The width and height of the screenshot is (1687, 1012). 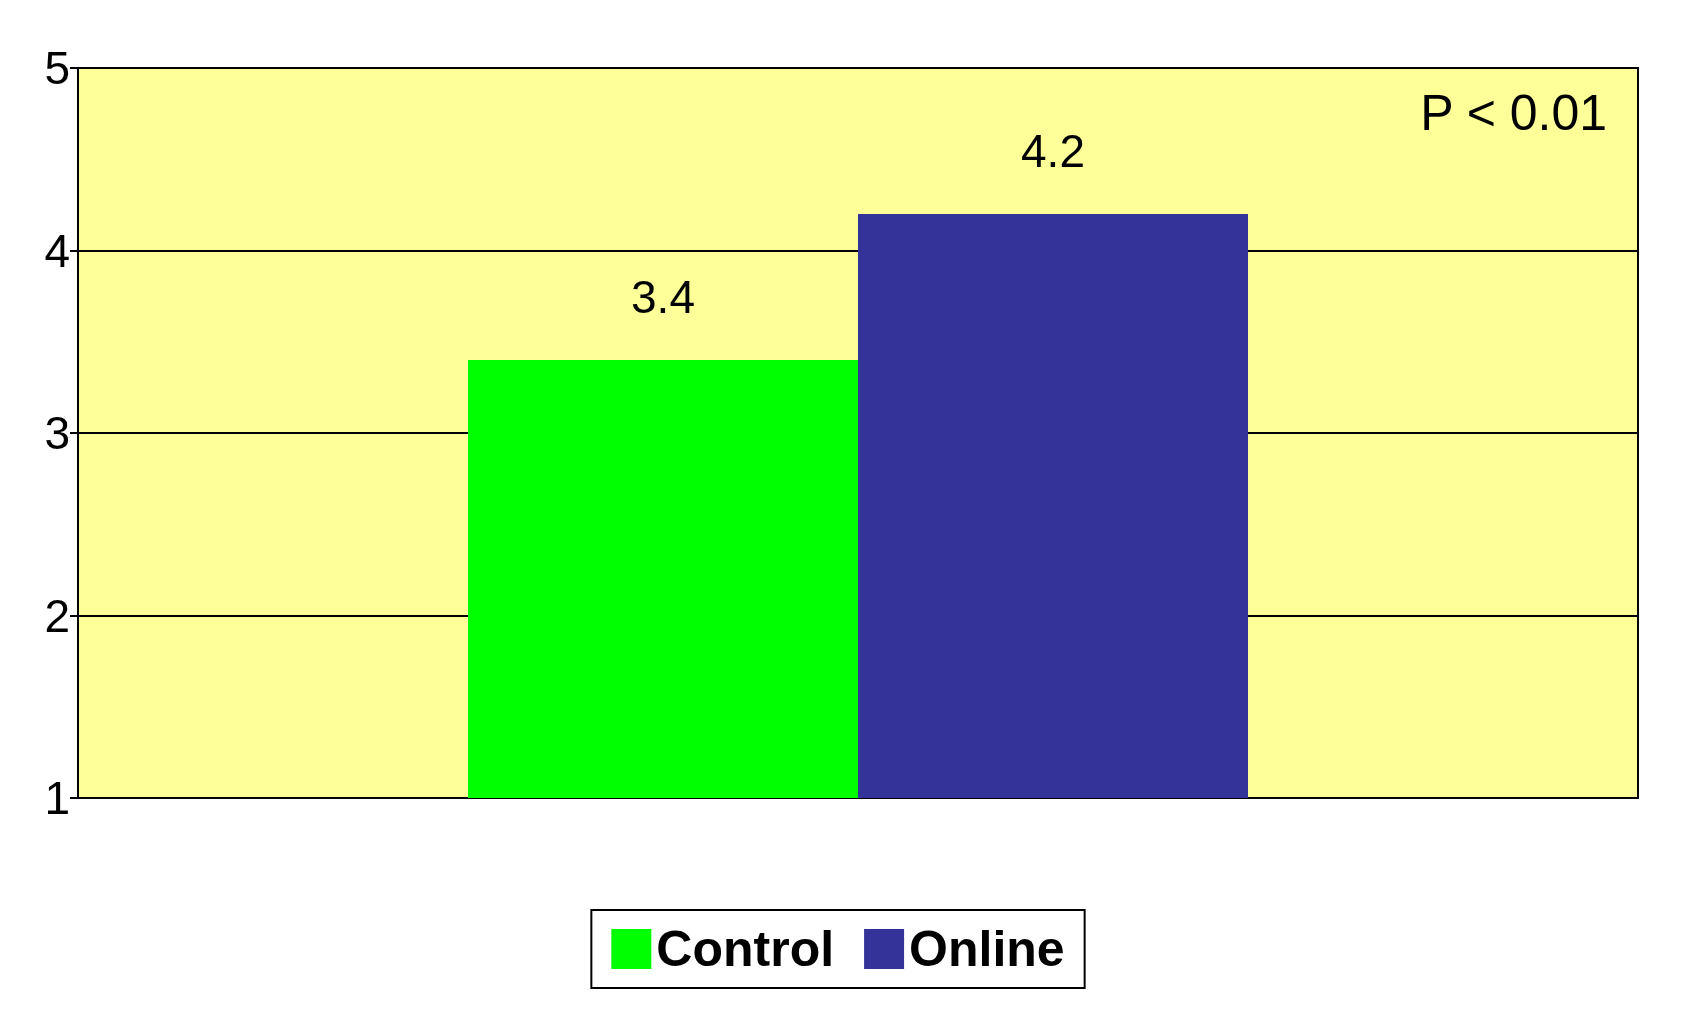 What do you see at coordinates (1514, 113) in the screenshot?
I see `annotation: P < 0.01` at bounding box center [1514, 113].